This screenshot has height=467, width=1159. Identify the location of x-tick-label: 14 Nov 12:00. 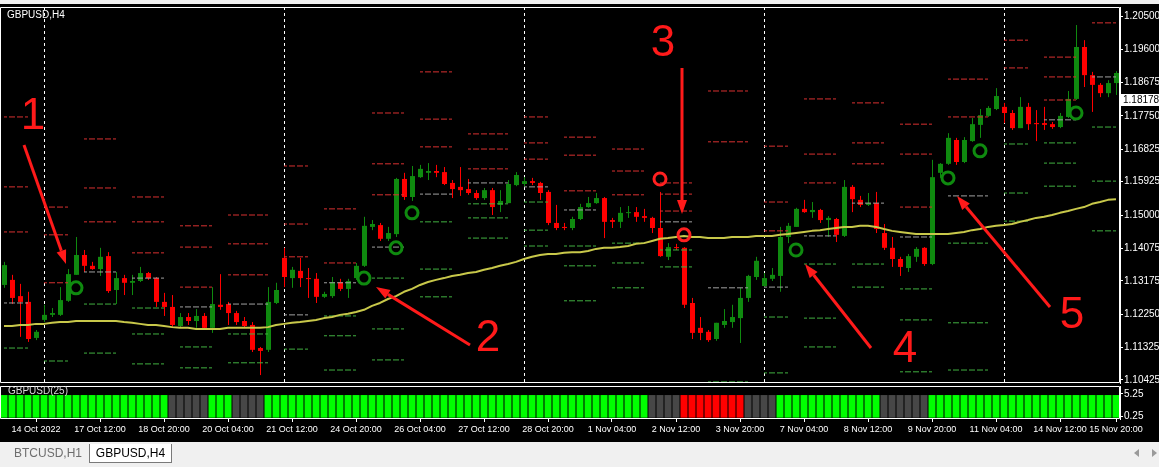
(1060, 428).